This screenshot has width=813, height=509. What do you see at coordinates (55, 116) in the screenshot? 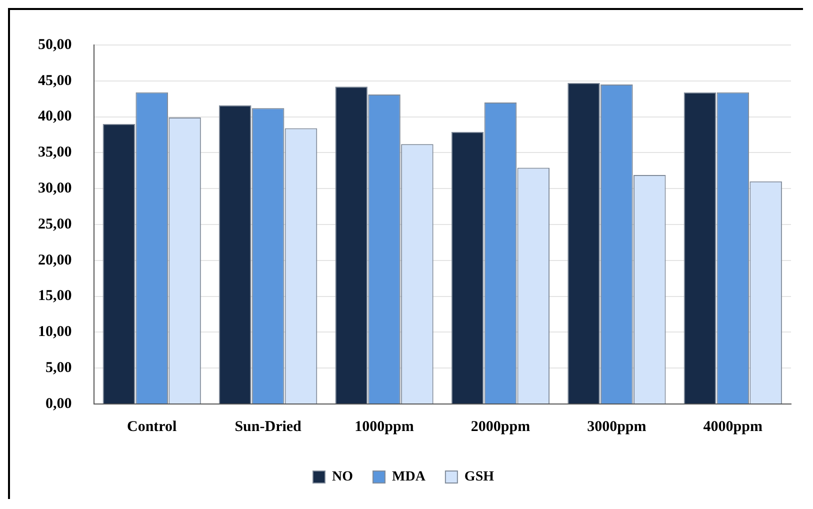
I see `y-tick-label: 40,00` at bounding box center [55, 116].